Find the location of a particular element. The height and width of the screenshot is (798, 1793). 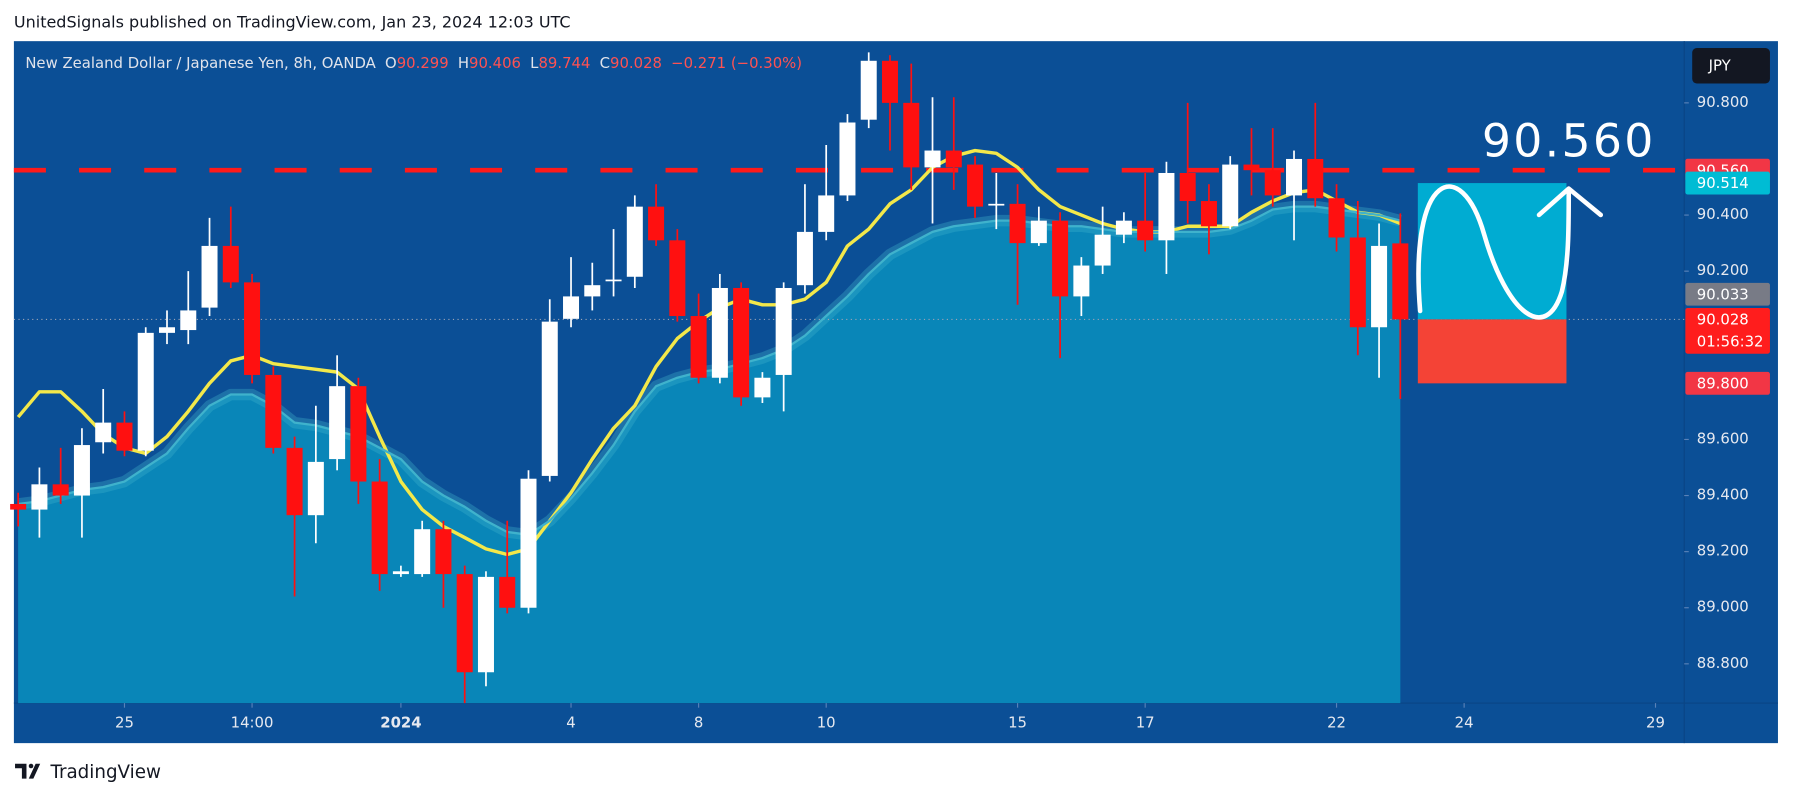

legend-label: L is located at coordinates (534, 63).